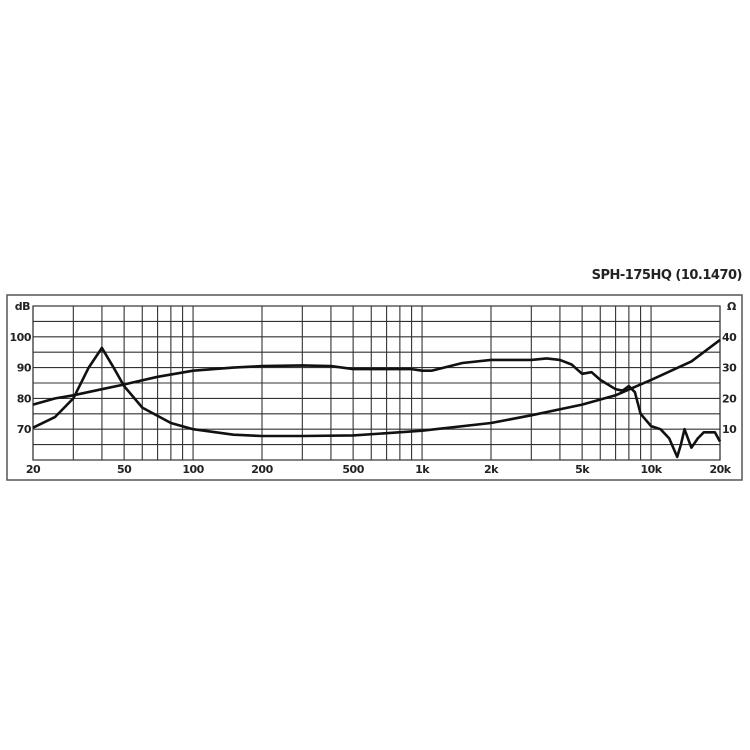 Image resolution: width=750 pixels, height=750 pixels. Describe the element at coordinates (22, 306) in the screenshot. I see `left-axis-unit: dB` at that location.